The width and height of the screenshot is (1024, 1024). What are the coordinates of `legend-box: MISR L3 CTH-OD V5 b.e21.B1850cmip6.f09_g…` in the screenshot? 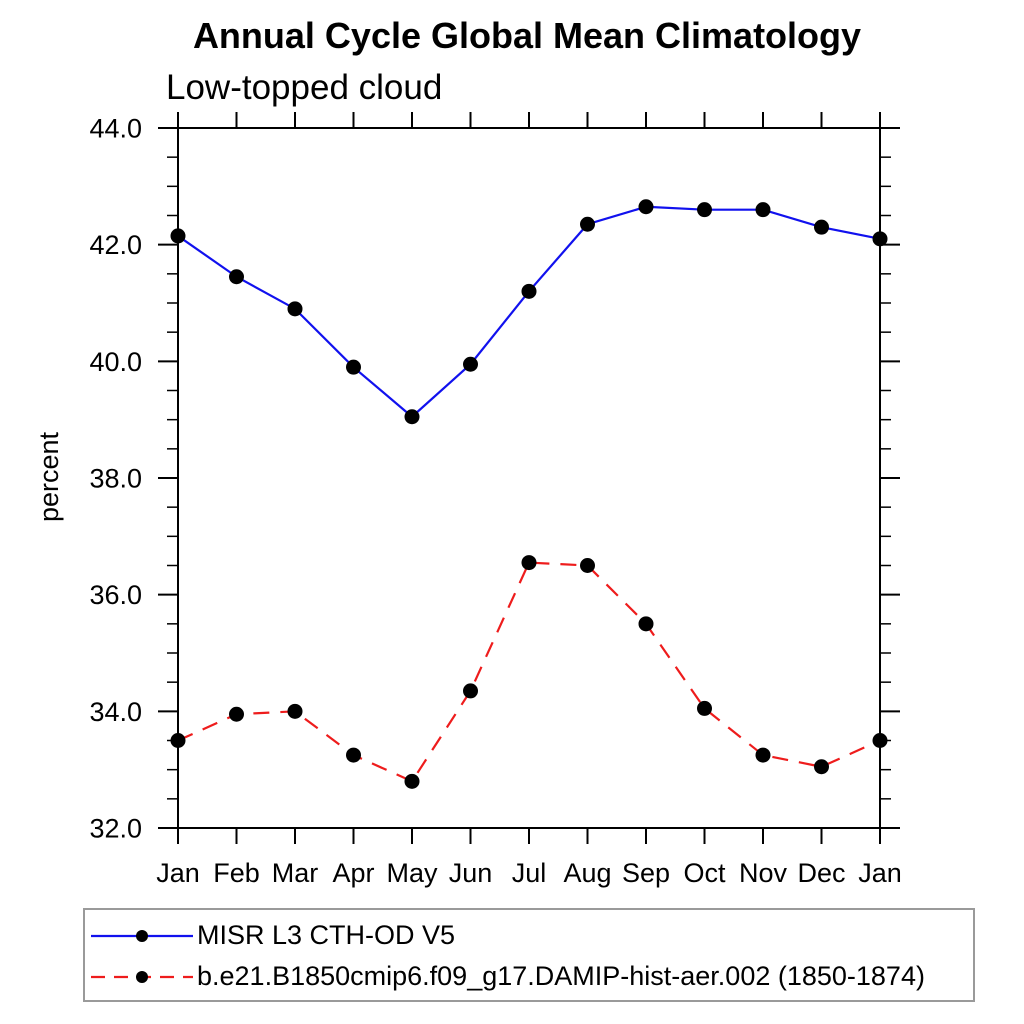 It's located at (529, 955).